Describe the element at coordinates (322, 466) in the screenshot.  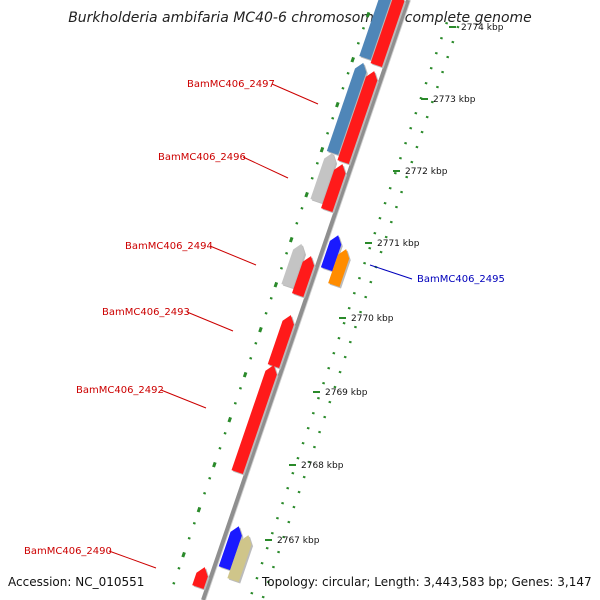
I see `ruler-label: 2768 kbp` at that location.